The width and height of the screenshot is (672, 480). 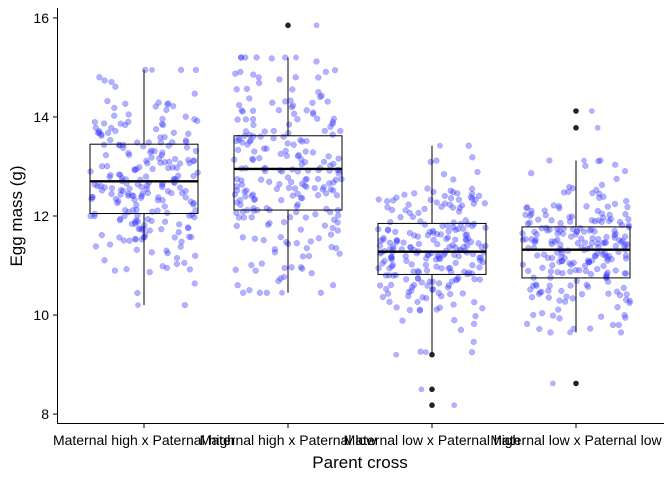 What do you see at coordinates (45, 414) in the screenshot?
I see `y-tick-label: 8` at bounding box center [45, 414].